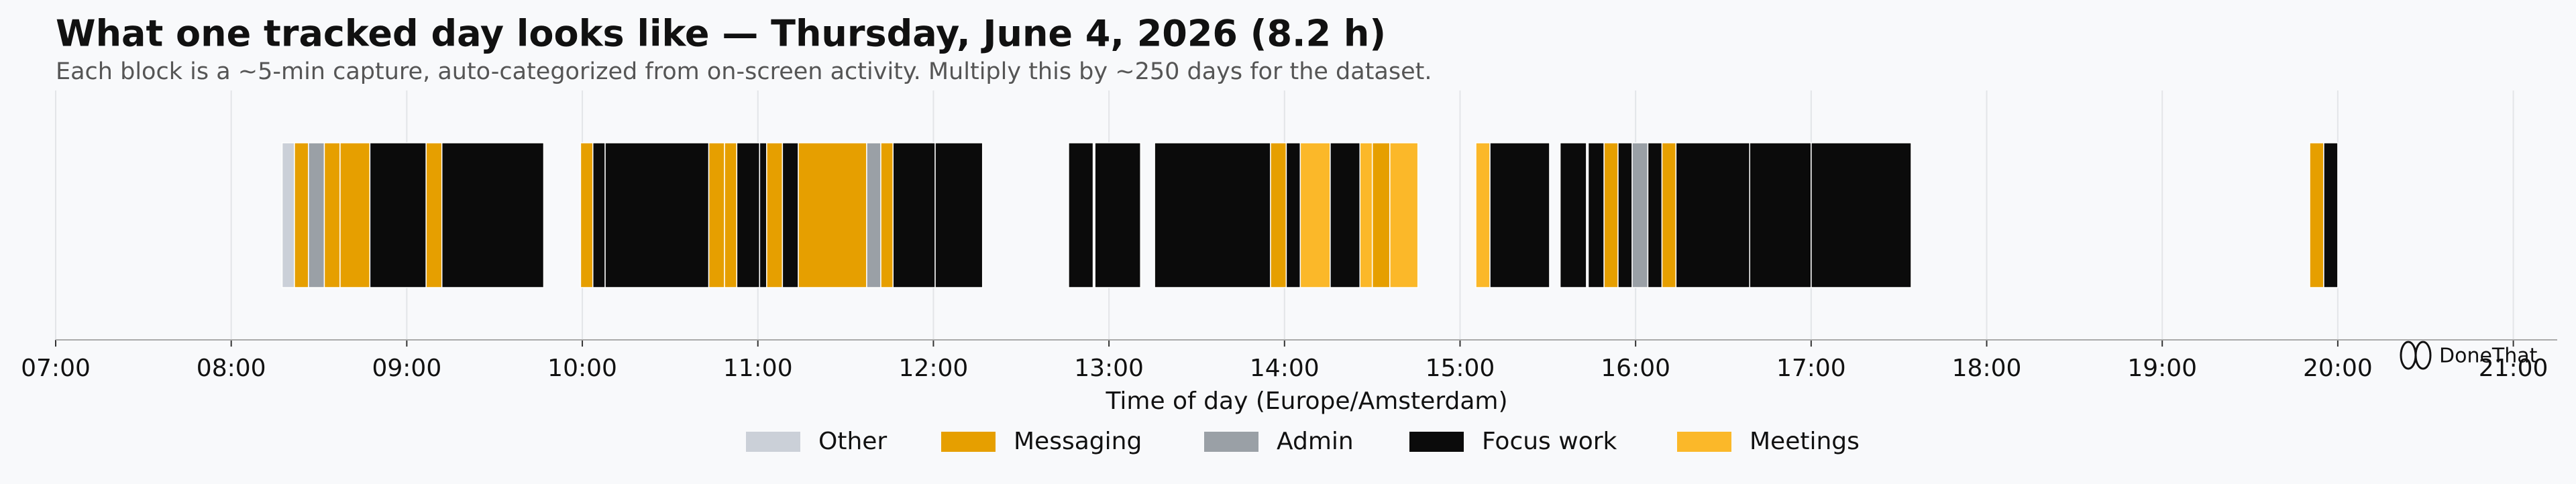 The width and height of the screenshot is (2576, 484). I want to click on x-tick-label: 10:00, so click(582, 369).